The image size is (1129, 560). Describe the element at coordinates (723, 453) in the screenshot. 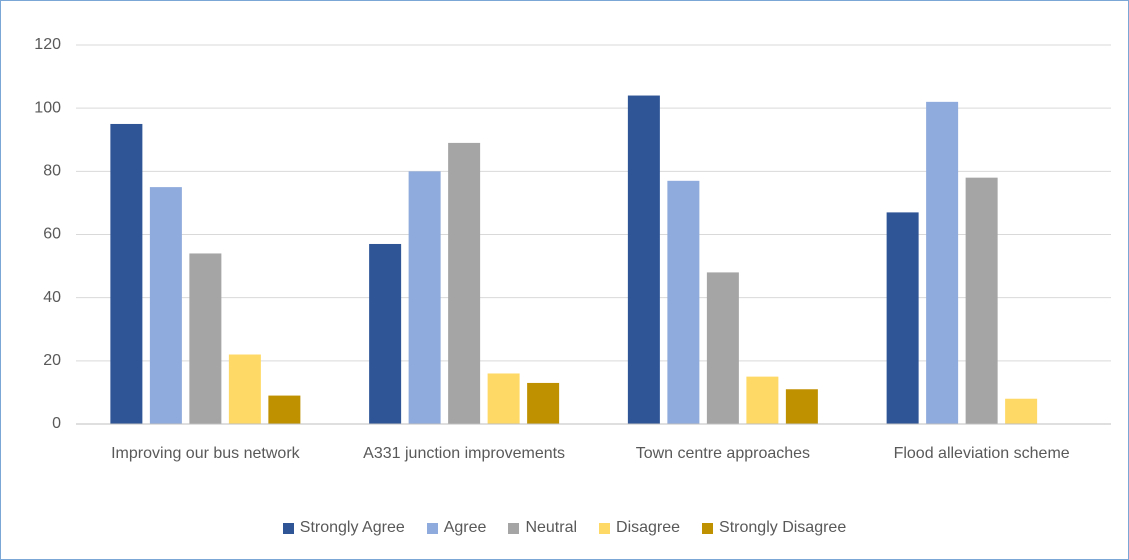

I see `x-tick-label: Town centre approaches` at that location.